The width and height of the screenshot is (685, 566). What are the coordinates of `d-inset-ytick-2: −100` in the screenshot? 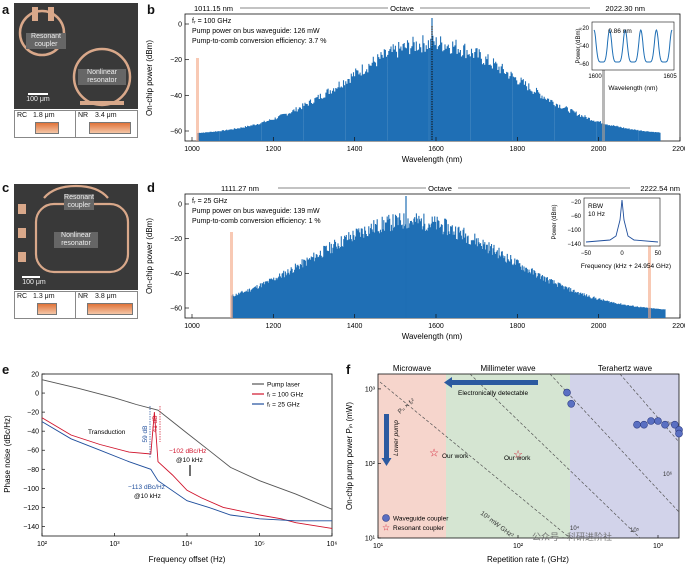 It's located at (574, 231).